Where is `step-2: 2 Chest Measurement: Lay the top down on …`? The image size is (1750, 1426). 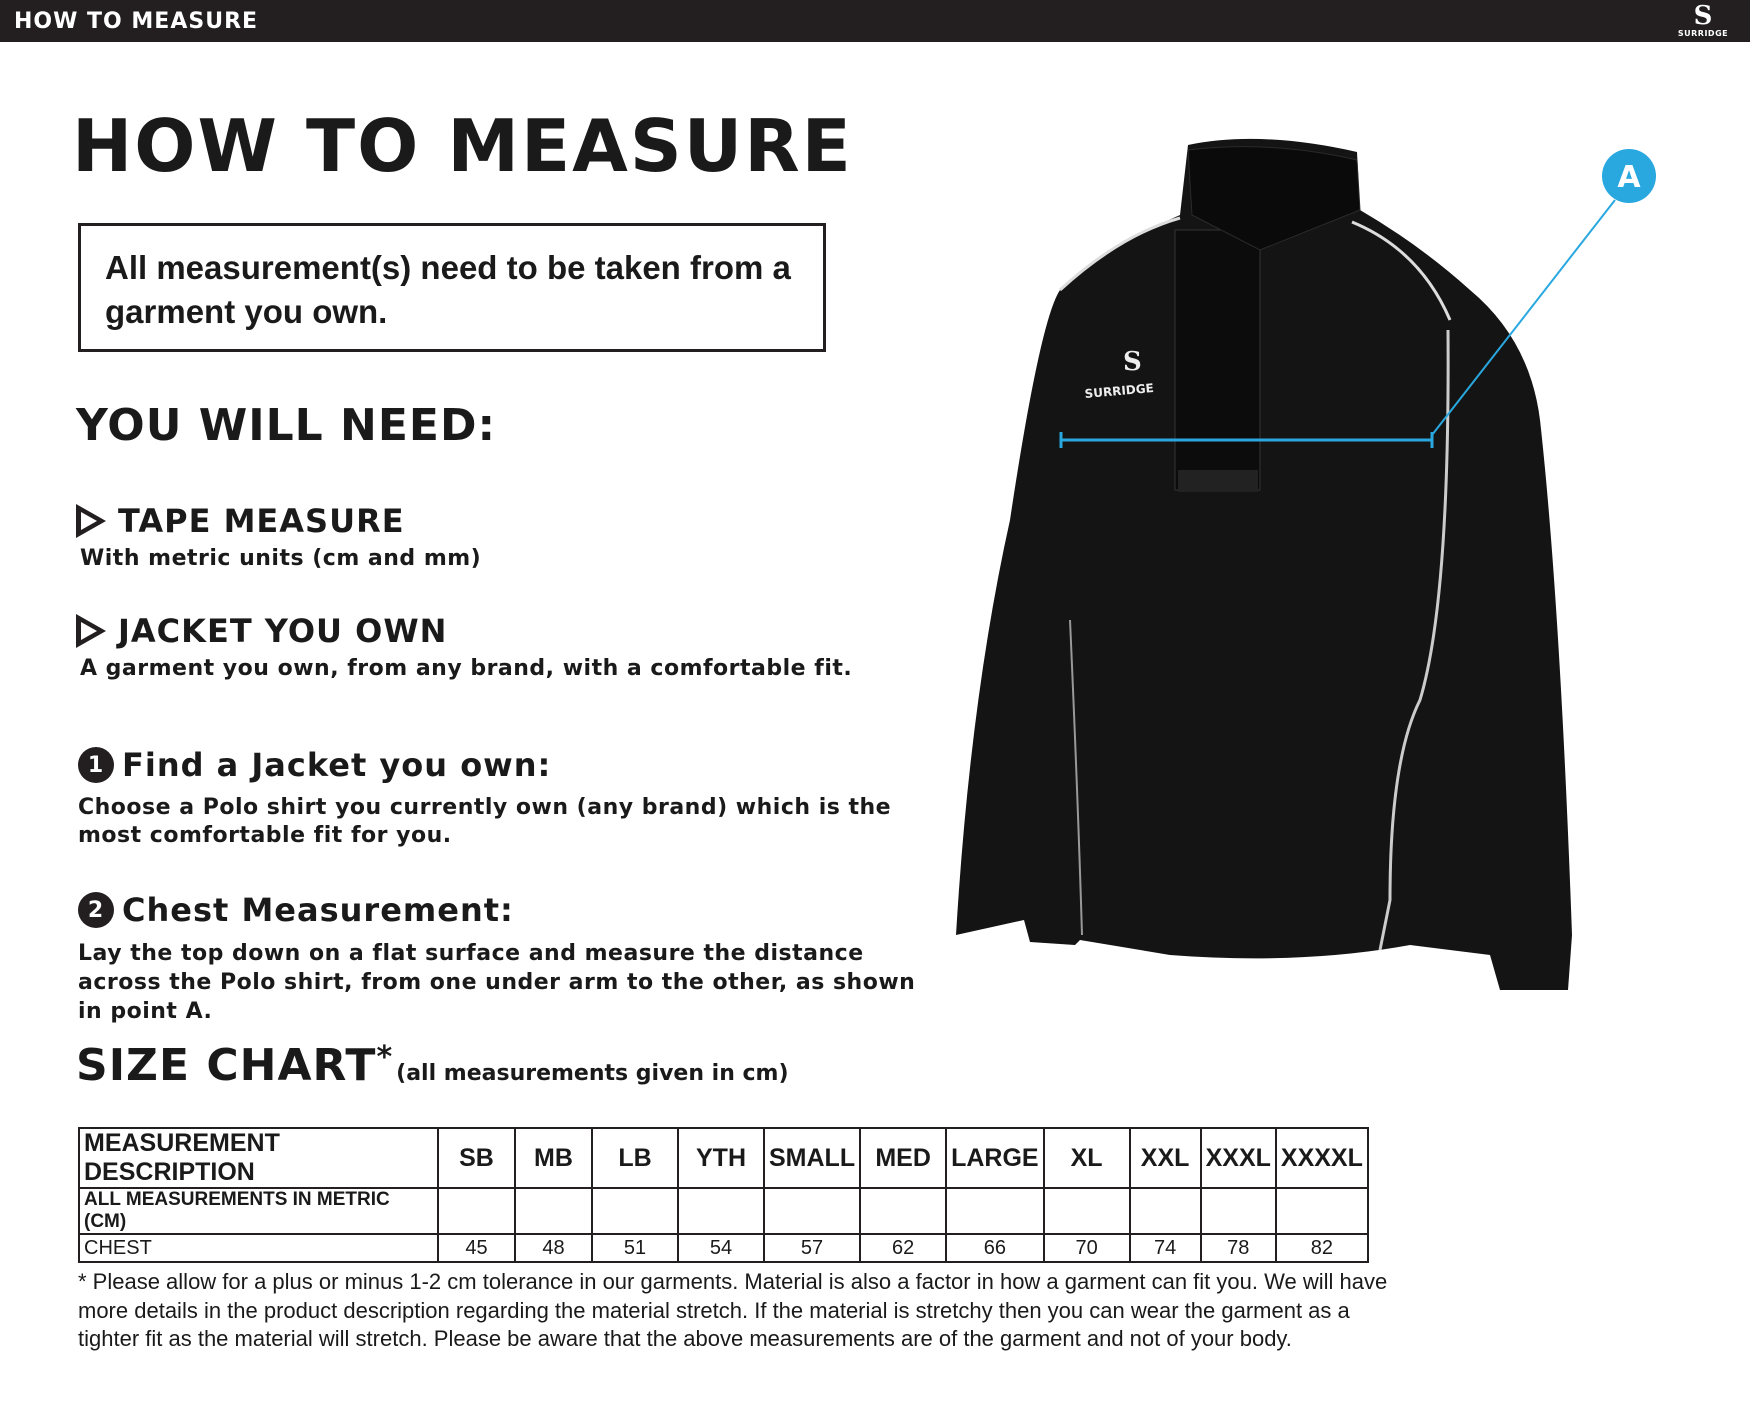 step-2: 2 Chest Measurement: Lay the top down on … is located at coordinates (498, 958).